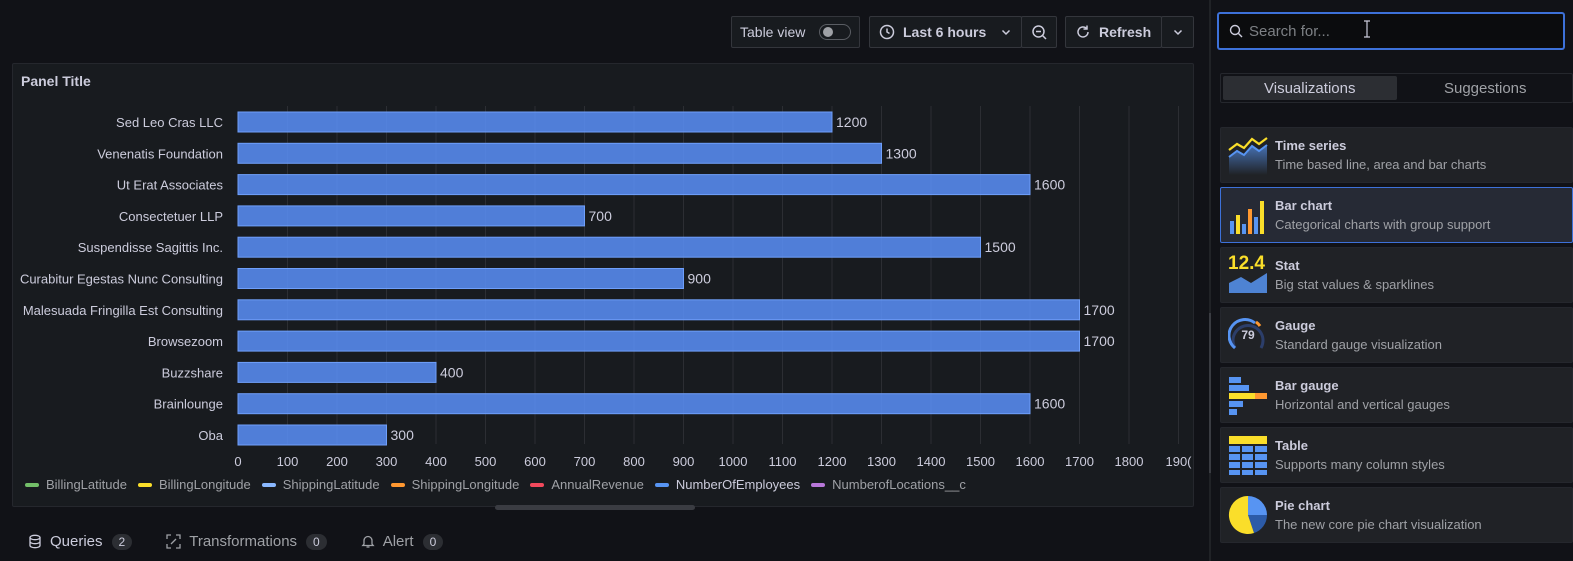 This screenshot has height=561, width=1573. I want to click on refresh-interval-dropdown, so click(1177, 32).